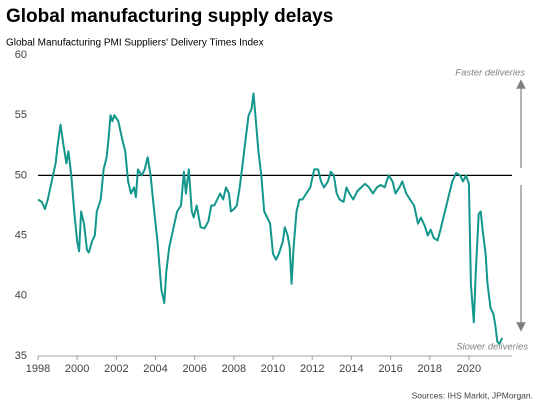  What do you see at coordinates (492, 347) in the screenshot?
I see `annotation: Slower deliveries` at bounding box center [492, 347].